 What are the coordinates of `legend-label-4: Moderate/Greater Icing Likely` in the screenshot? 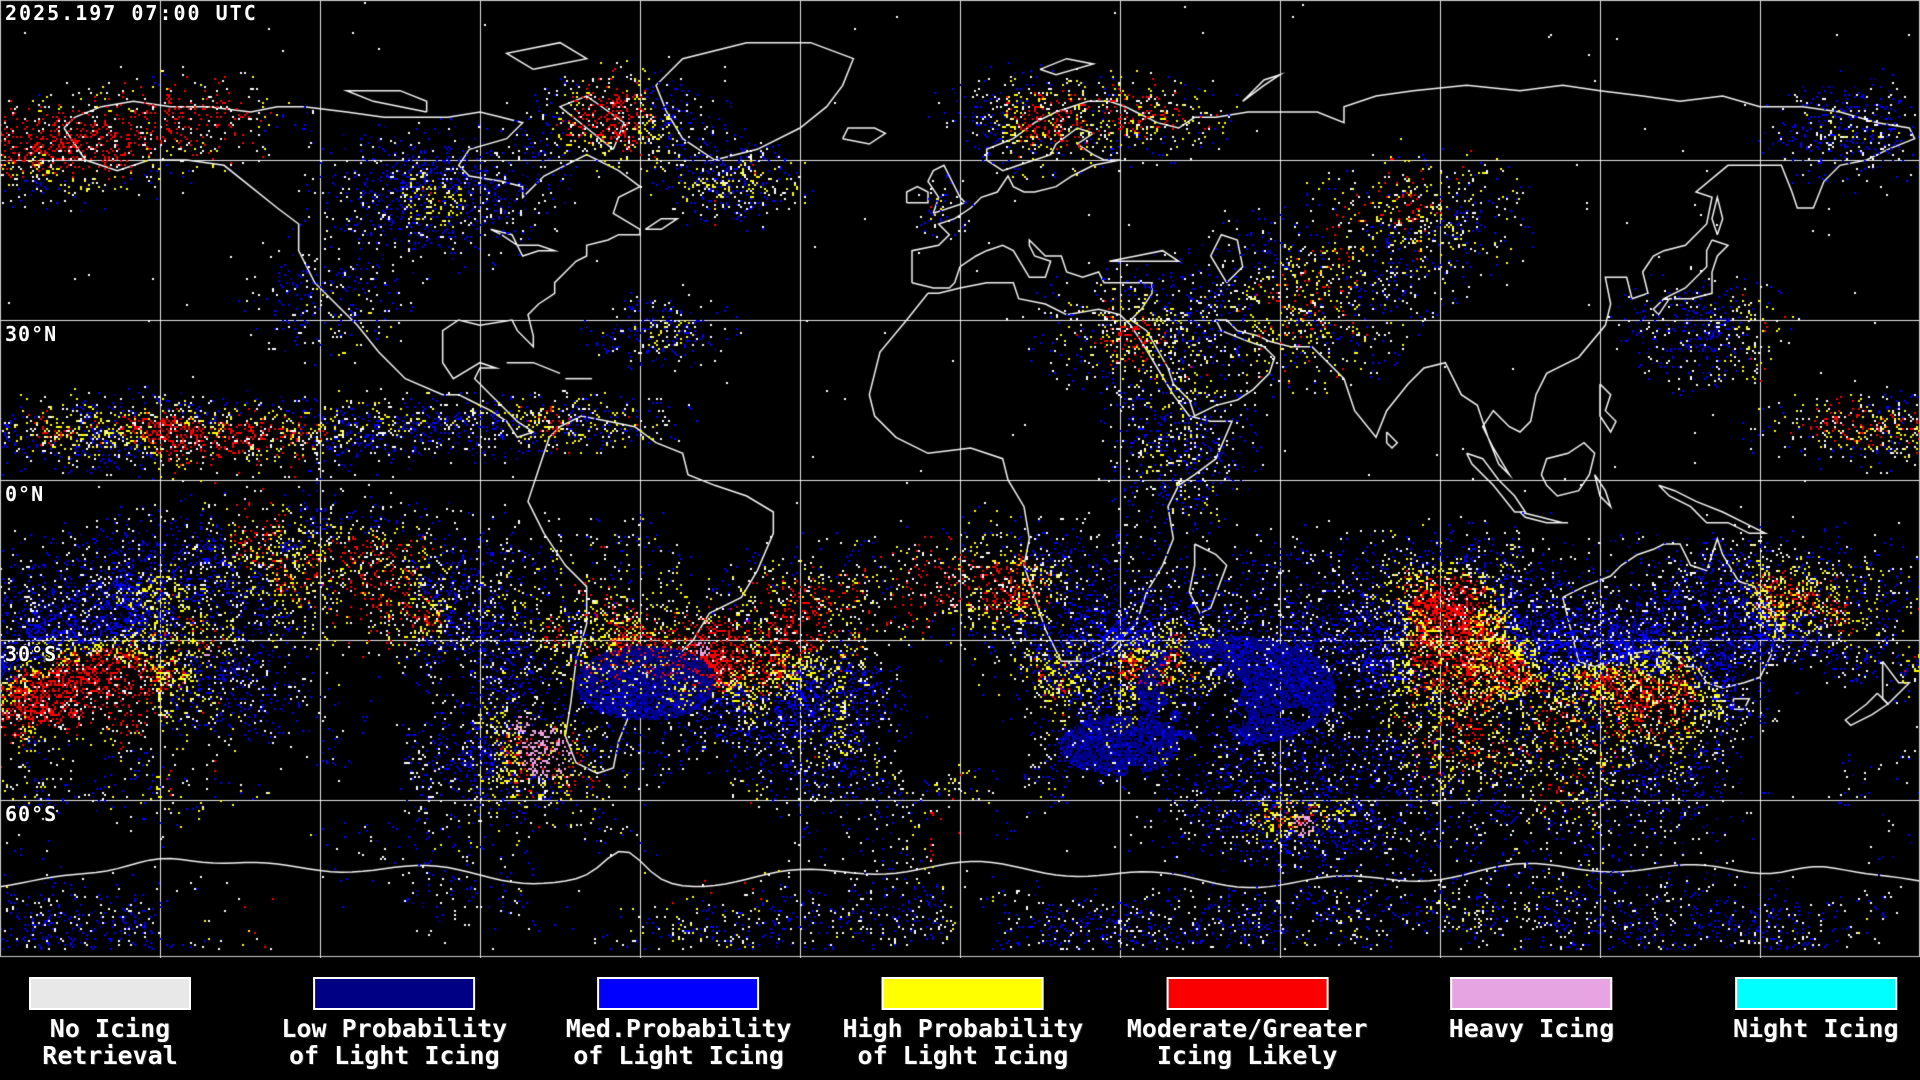 It's located at (1247, 1042).